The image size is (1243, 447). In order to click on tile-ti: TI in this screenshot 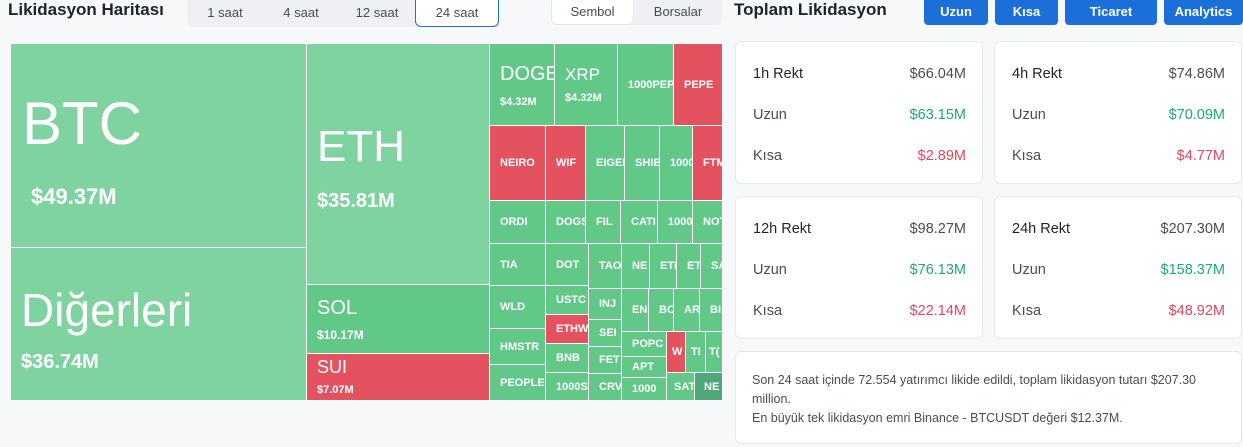, I will do `click(695, 352)`.